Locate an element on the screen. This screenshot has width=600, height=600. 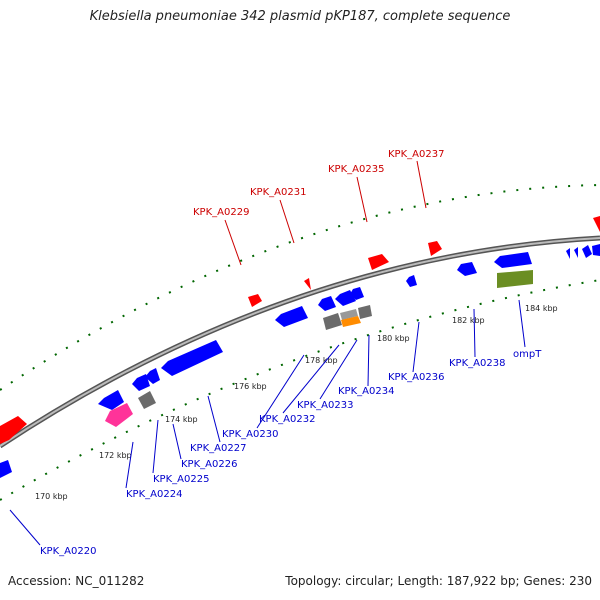
gene-label: KPK_A0233 is located at coordinates (325, 405).